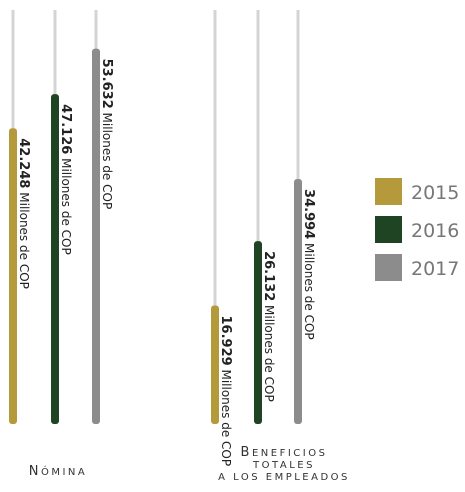 Image resolution: width=465 pixels, height=492 pixels. I want to click on value-label: 26.132 Millones de COP, so click(268, 326).